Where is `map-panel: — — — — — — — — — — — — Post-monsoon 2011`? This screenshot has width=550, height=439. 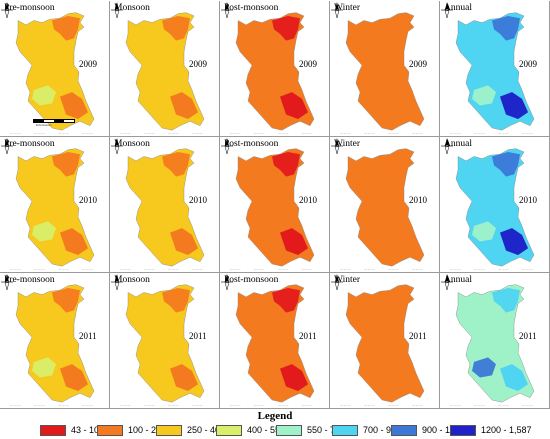 map-panel: — — — — — — — — — — — — Post-monsoon 2011 is located at coordinates (275, 341).